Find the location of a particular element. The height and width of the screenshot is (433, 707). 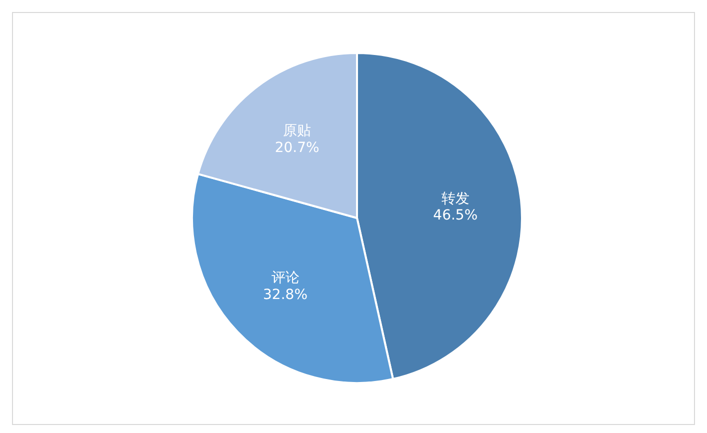

data-label: 32.8% is located at coordinates (285, 294).